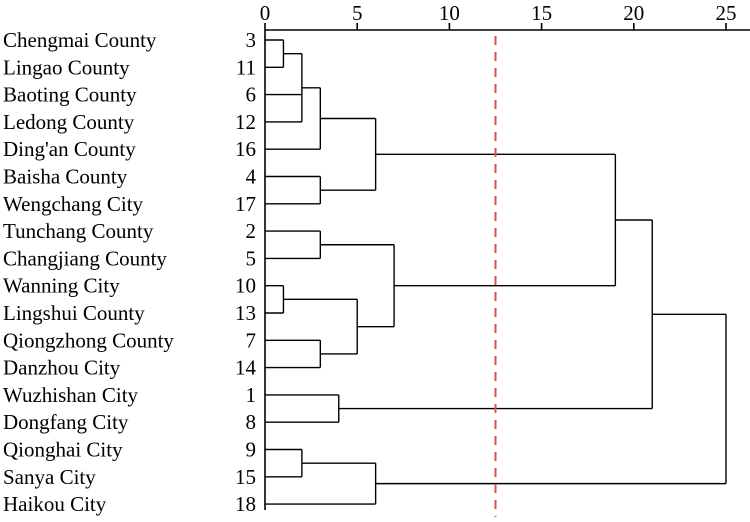 Image resolution: width=750 pixels, height=522 pixels. What do you see at coordinates (63, 450) in the screenshot?
I see `leaf-name-label: Qionghai City` at bounding box center [63, 450].